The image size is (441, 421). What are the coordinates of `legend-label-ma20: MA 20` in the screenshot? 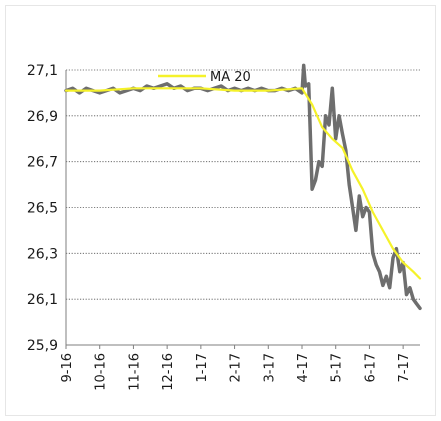 It's located at (230, 77).